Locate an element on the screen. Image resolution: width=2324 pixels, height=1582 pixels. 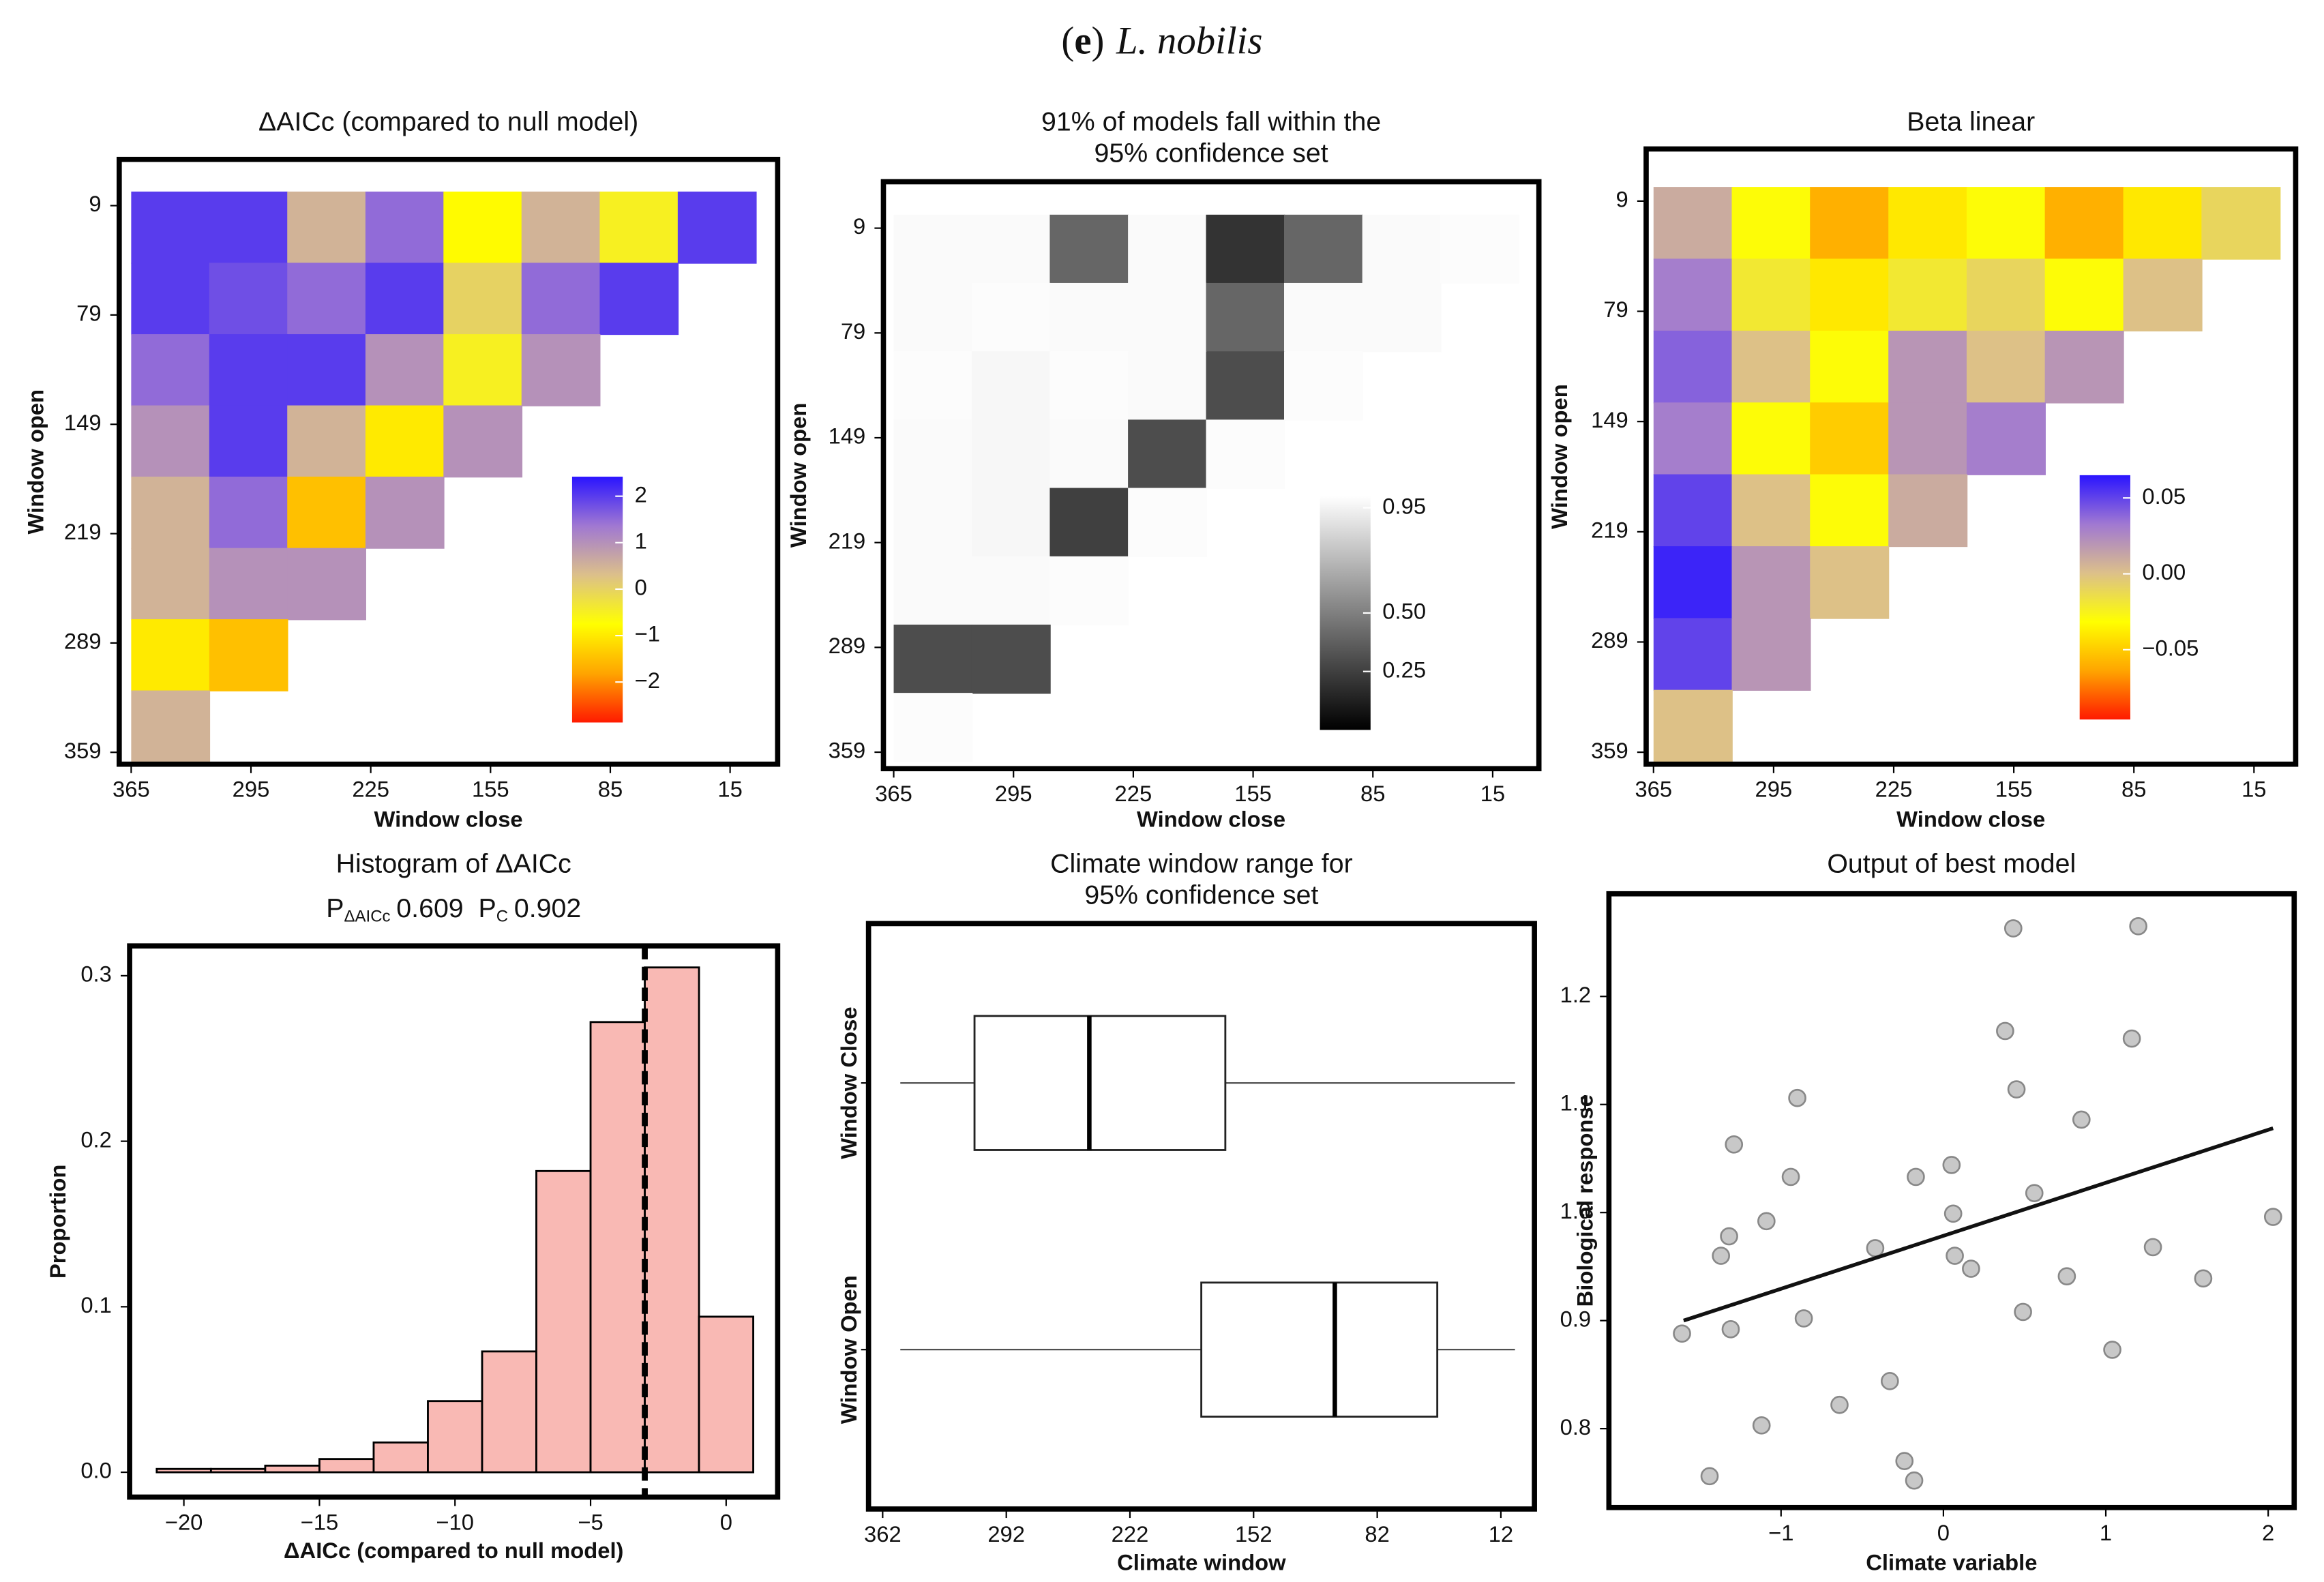
x-tick-label: 15 is located at coordinates (1492, 793).